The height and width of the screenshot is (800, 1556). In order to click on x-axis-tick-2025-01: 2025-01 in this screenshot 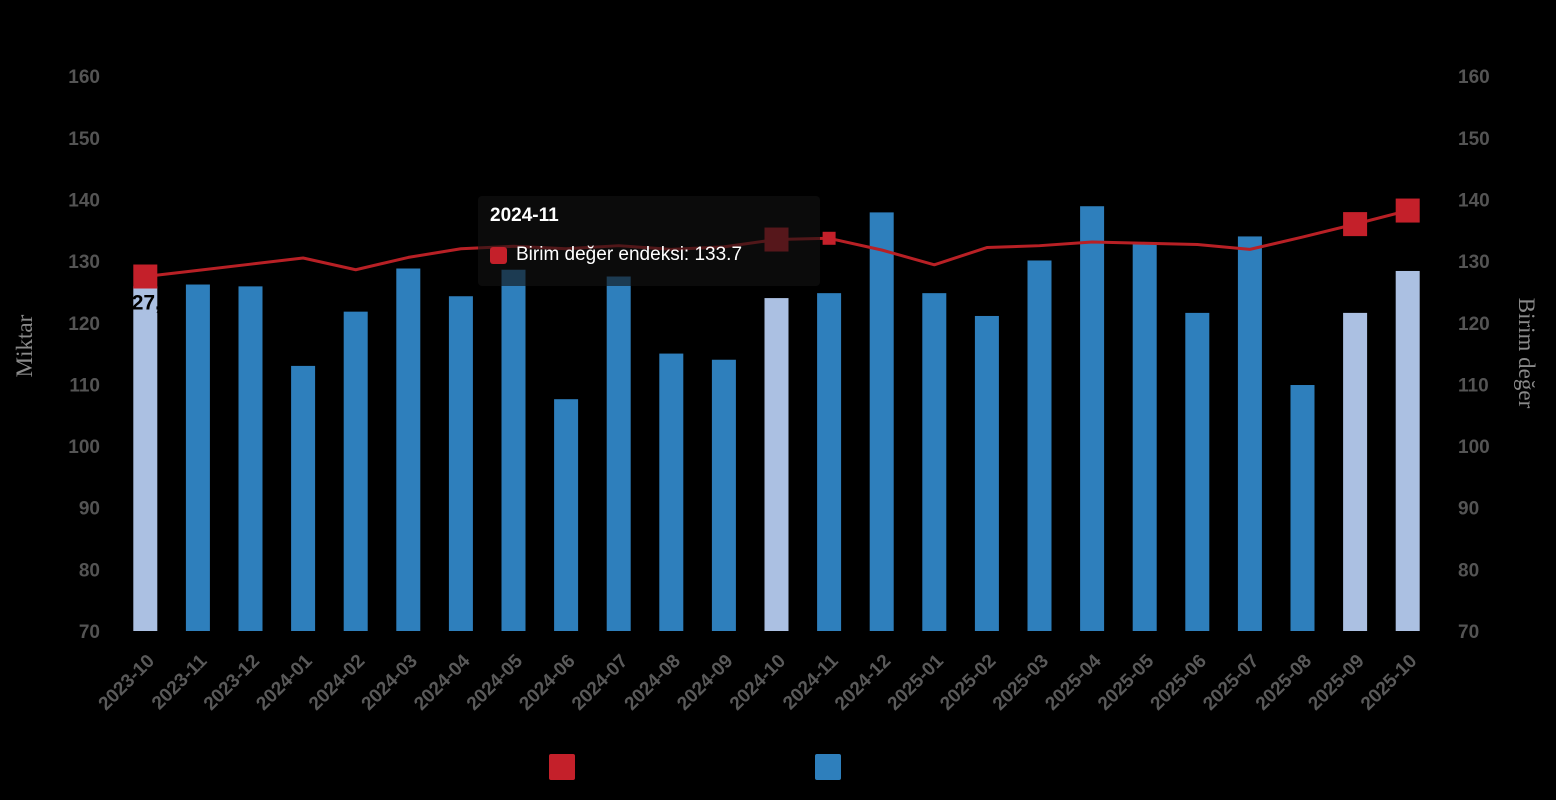, I will do `click(916, 682)`.